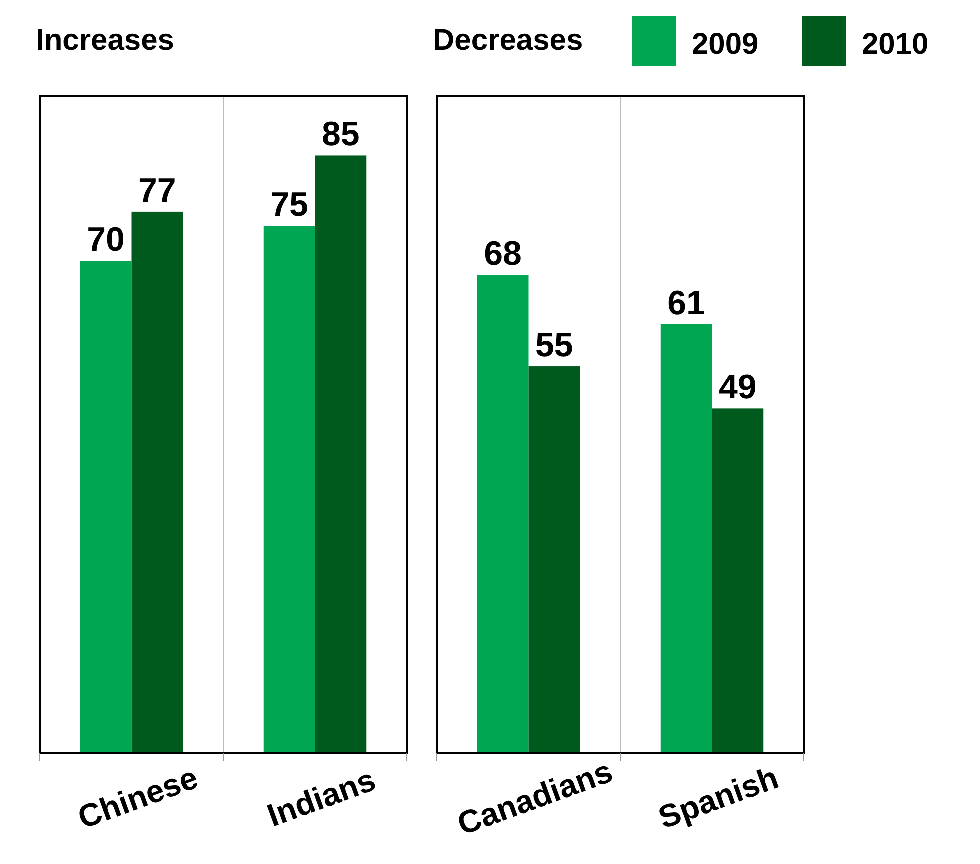 The height and width of the screenshot is (864, 980). I want to click on data-label: 55, so click(555, 345).